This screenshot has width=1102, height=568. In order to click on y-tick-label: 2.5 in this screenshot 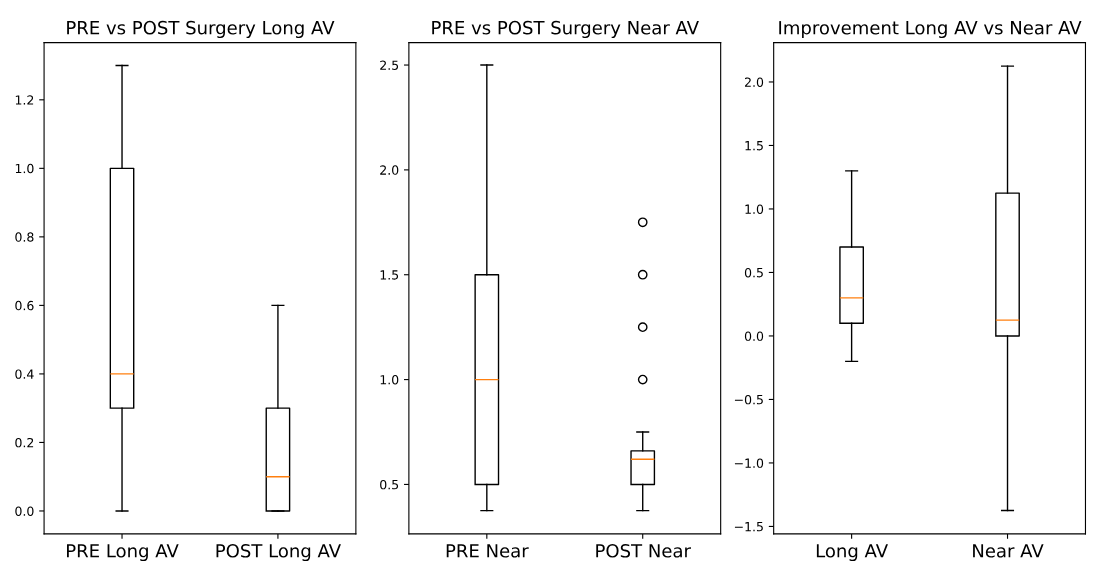, I will do `click(389, 65)`.